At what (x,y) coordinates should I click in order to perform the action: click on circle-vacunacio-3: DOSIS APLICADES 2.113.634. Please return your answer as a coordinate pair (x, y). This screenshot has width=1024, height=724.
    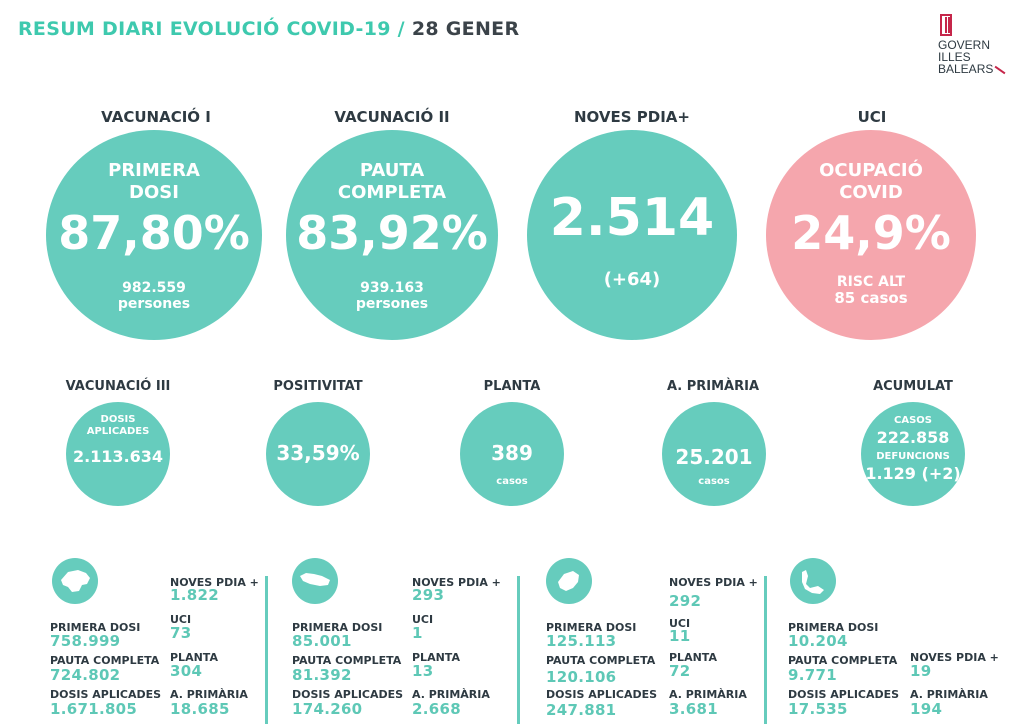
    Looking at the image, I should click on (118, 454).